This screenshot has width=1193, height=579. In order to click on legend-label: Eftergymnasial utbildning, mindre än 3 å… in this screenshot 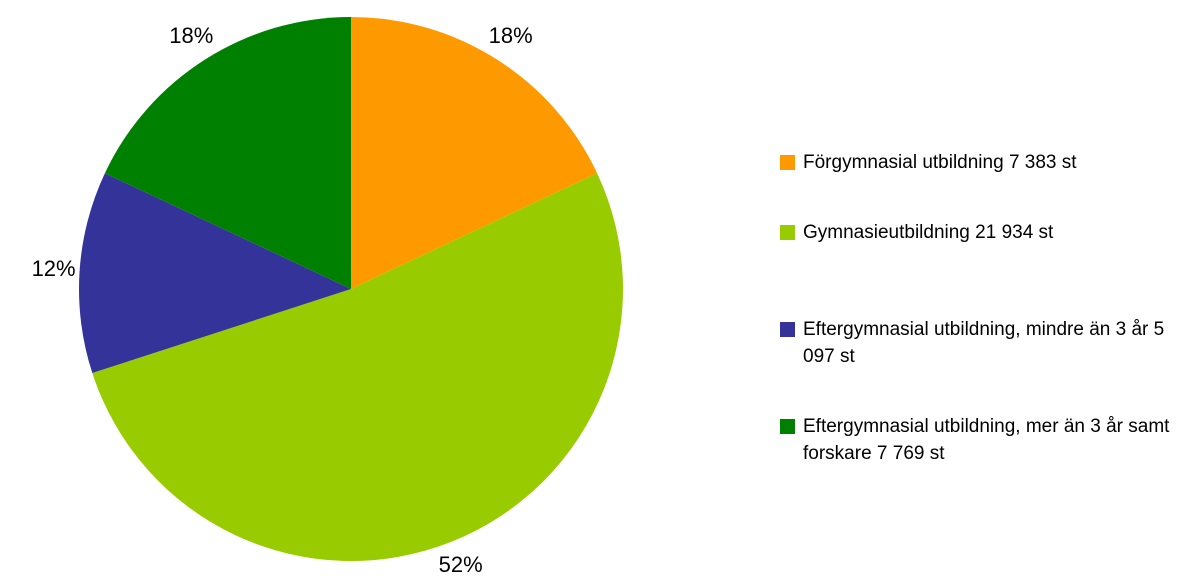, I will do `click(984, 343)`.